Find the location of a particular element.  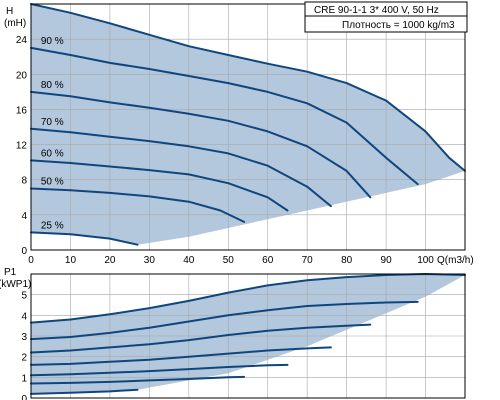

head-y-tick-24: 24 is located at coordinates (22, 40).